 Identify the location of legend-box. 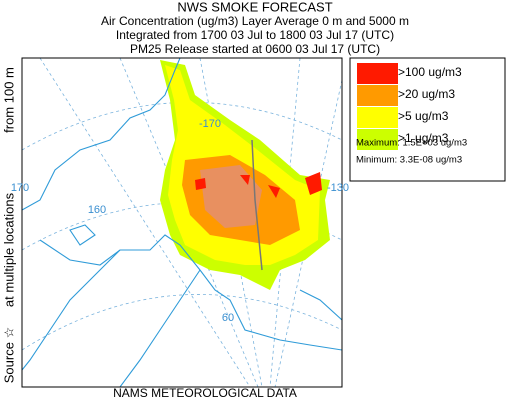
(427, 119).